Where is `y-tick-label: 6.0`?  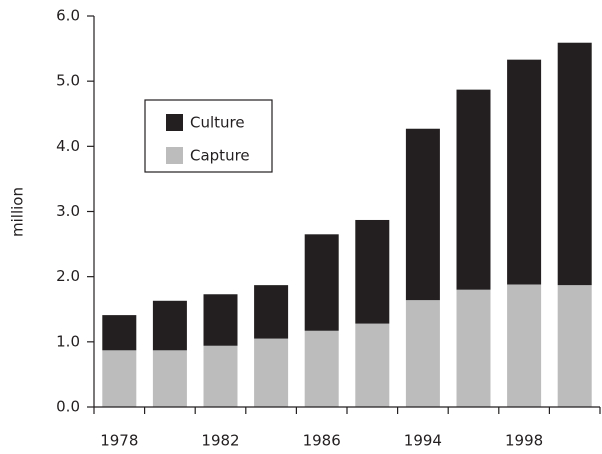 y-tick-label: 6.0 is located at coordinates (68, 16).